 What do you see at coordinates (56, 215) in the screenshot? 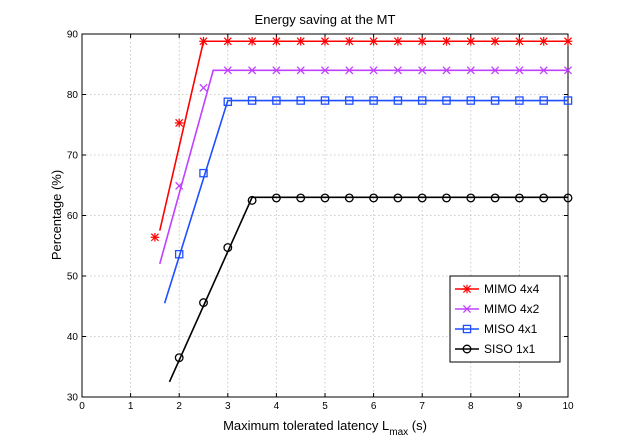
I see `y-axis-label: Percentage (%)` at bounding box center [56, 215].